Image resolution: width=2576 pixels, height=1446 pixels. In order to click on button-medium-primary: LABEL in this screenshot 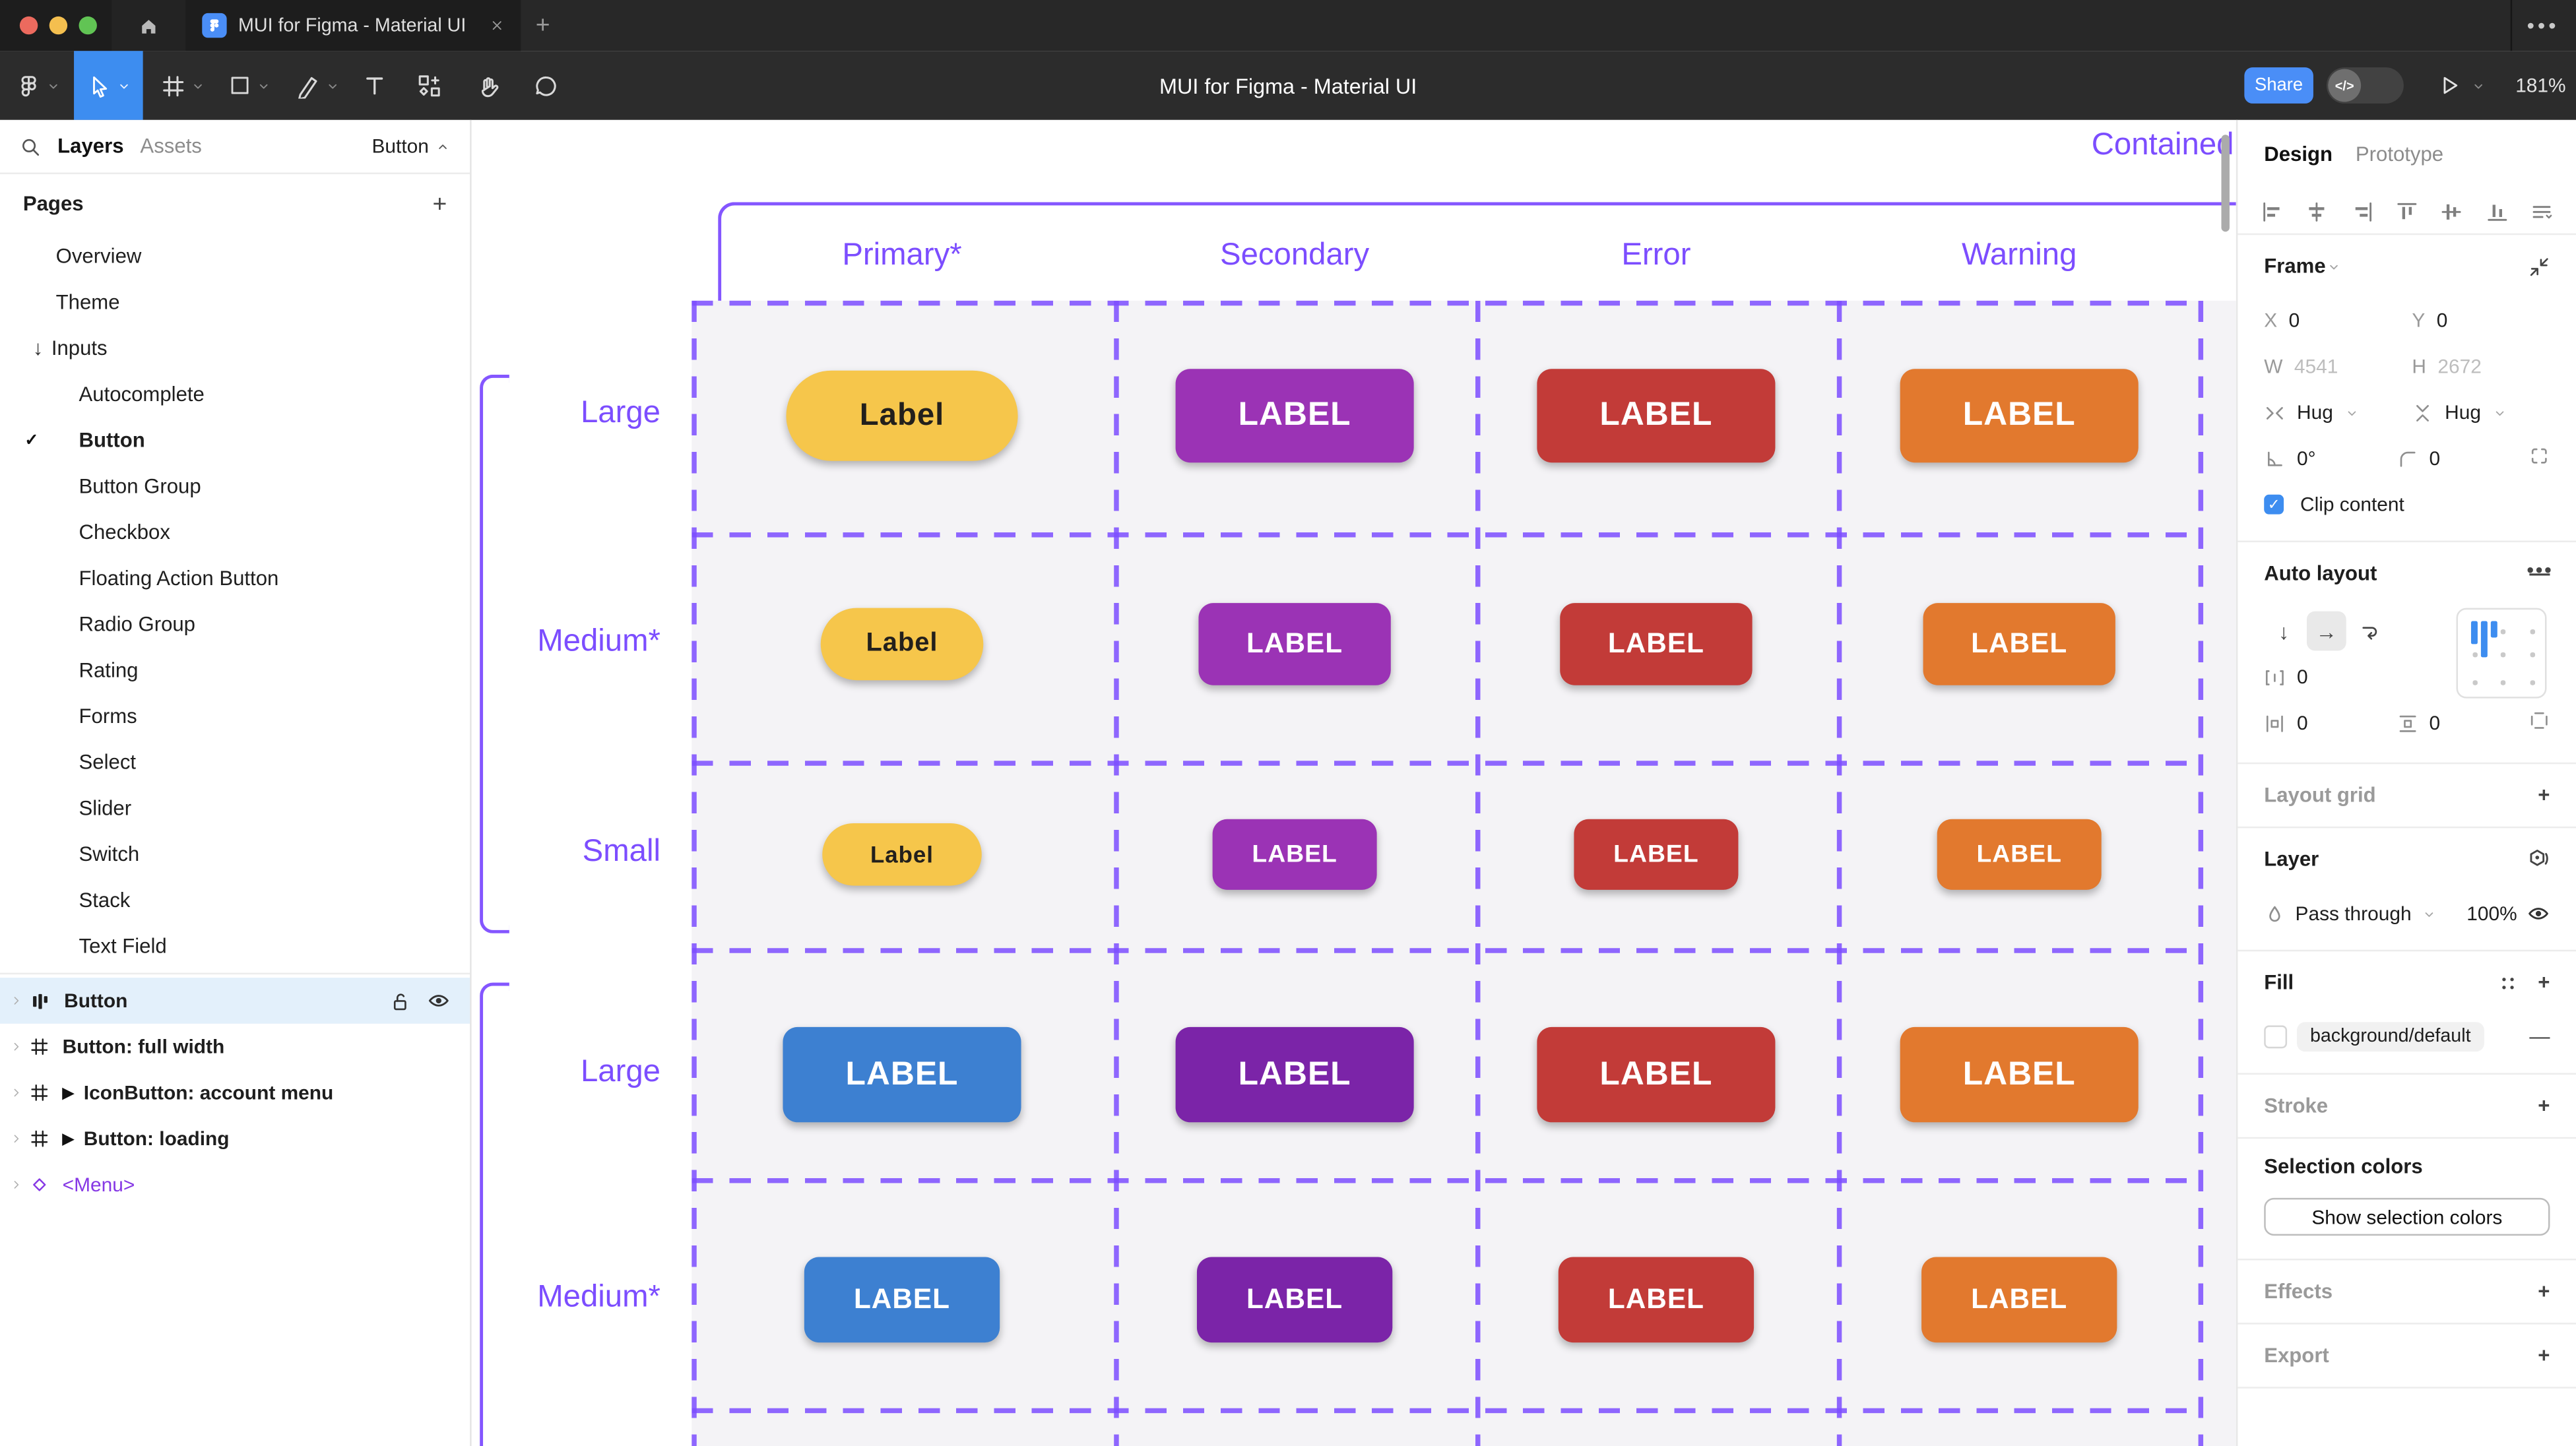, I will do `click(902, 1300)`.